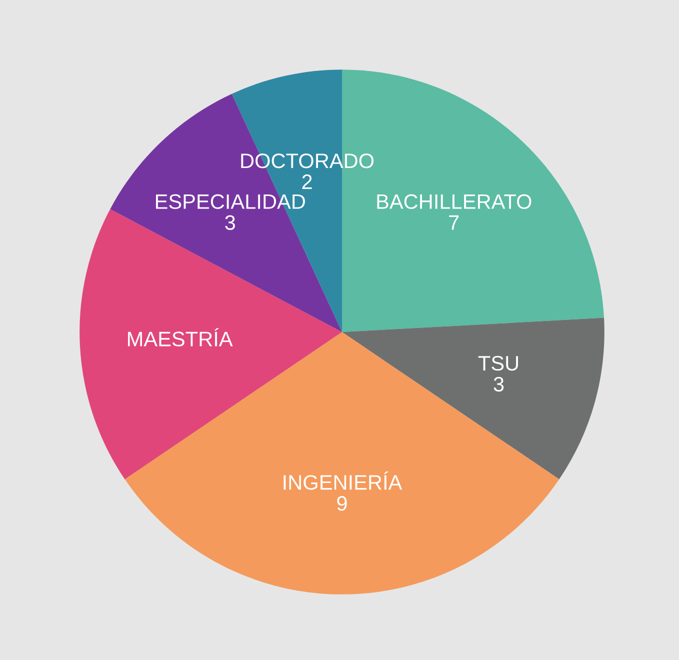  Describe the element at coordinates (307, 160) in the screenshot. I see `slice-label: DOCTORADO` at that location.